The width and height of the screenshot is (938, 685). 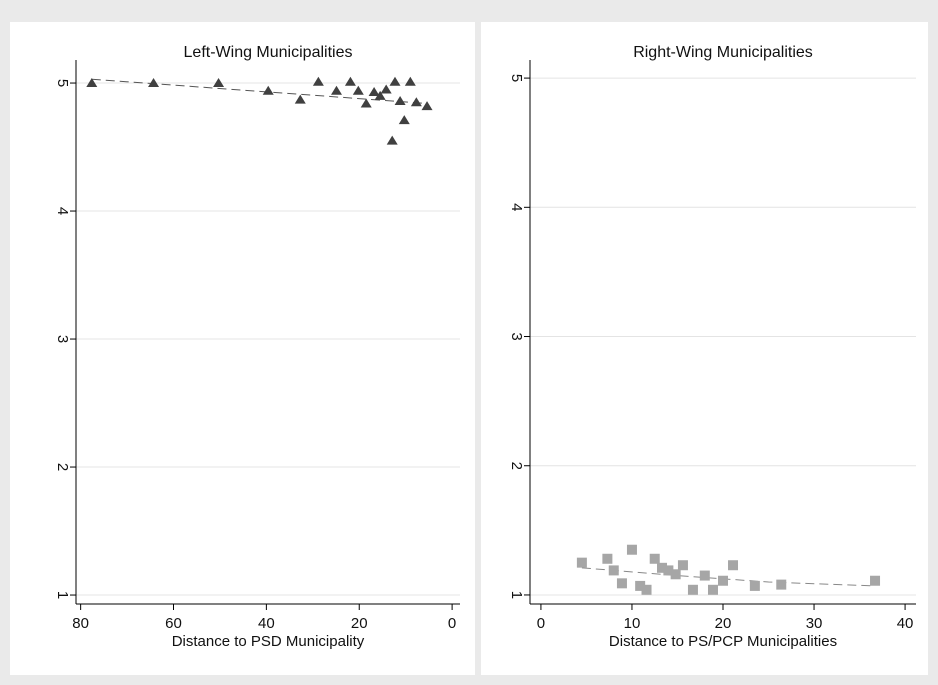 I want to click on x-axis-label: Distance to PSD Municipality, so click(x=268, y=641).